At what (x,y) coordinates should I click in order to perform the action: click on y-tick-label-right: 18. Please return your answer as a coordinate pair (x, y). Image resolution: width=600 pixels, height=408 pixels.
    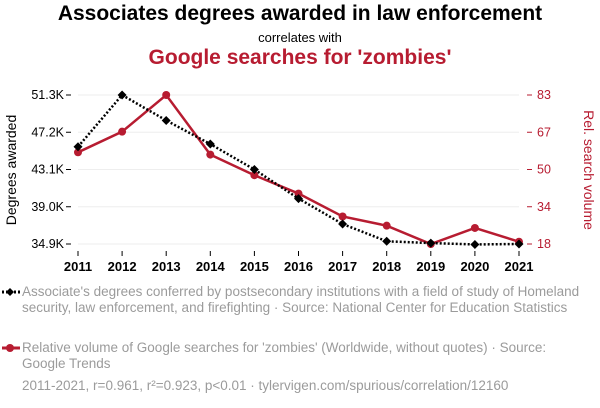
    Looking at the image, I should click on (544, 244).